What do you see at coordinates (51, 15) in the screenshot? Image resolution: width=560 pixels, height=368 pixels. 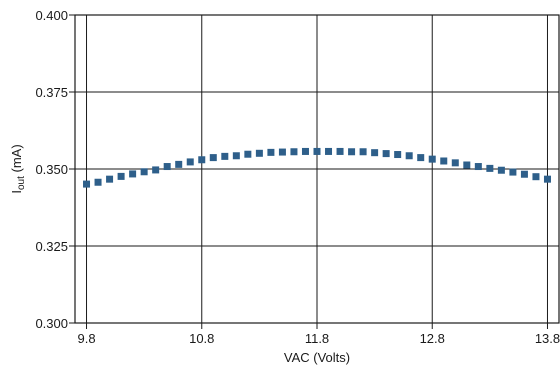 I see `y-tick-label: 0.400` at bounding box center [51, 15].